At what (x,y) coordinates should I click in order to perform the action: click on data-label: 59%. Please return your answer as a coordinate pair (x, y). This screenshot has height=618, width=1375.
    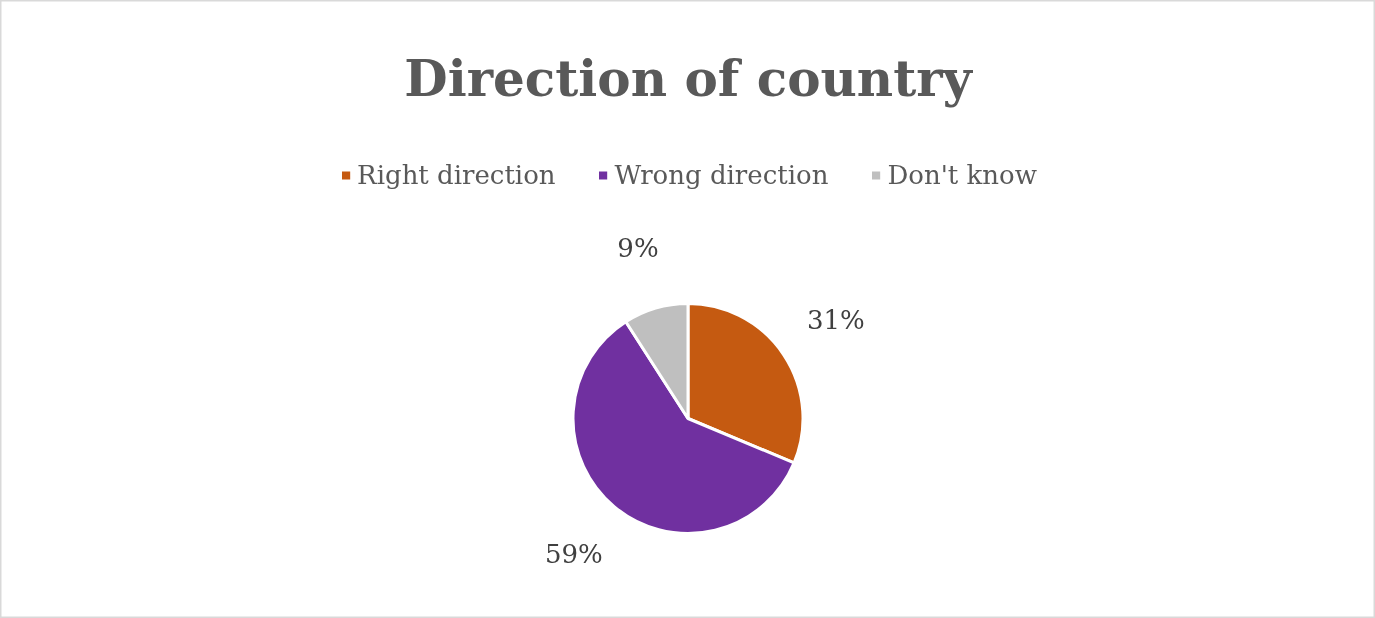
    Looking at the image, I should click on (574, 554).